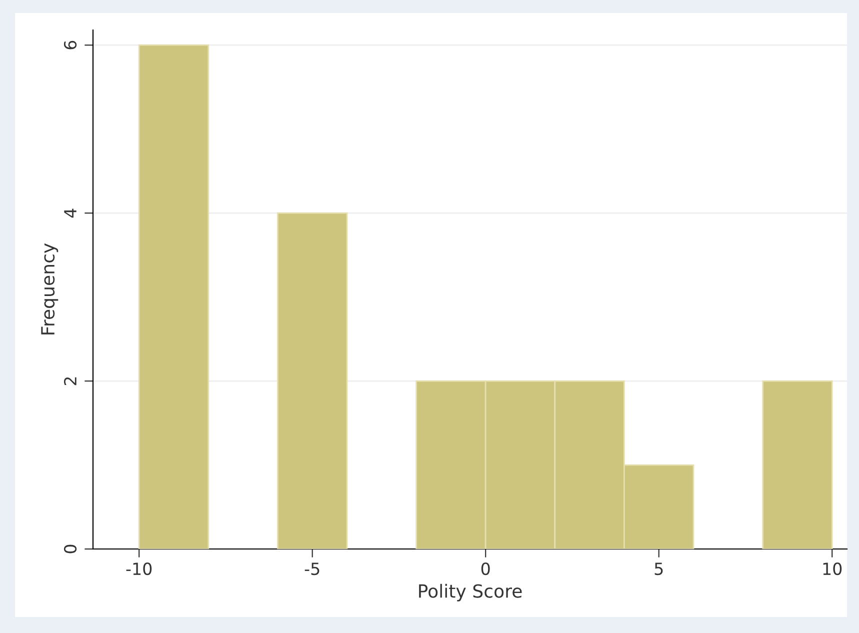 The width and height of the screenshot is (859, 633). What do you see at coordinates (832, 569) in the screenshot?
I see `x-tick-label: 10` at bounding box center [832, 569].